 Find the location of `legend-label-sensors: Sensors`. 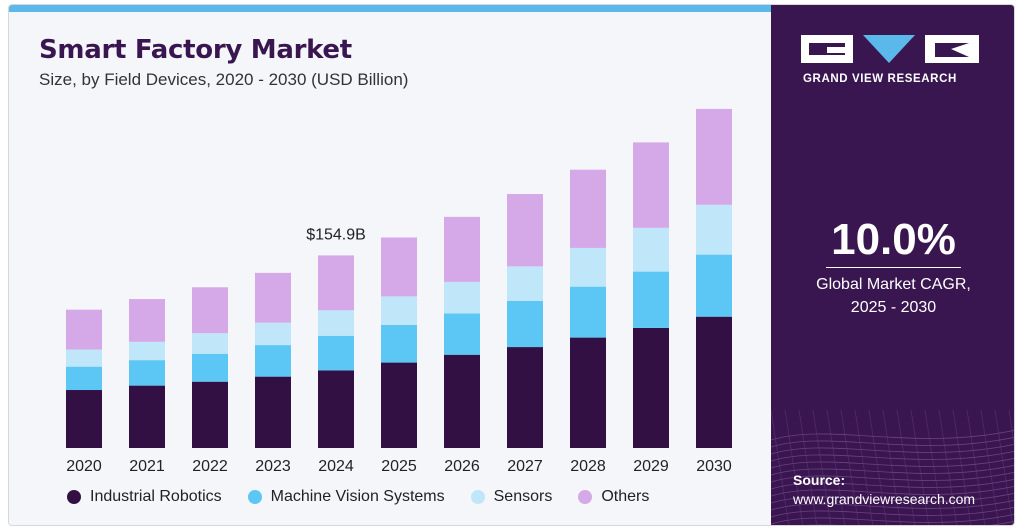

legend-label-sensors: Sensors is located at coordinates (523, 496).